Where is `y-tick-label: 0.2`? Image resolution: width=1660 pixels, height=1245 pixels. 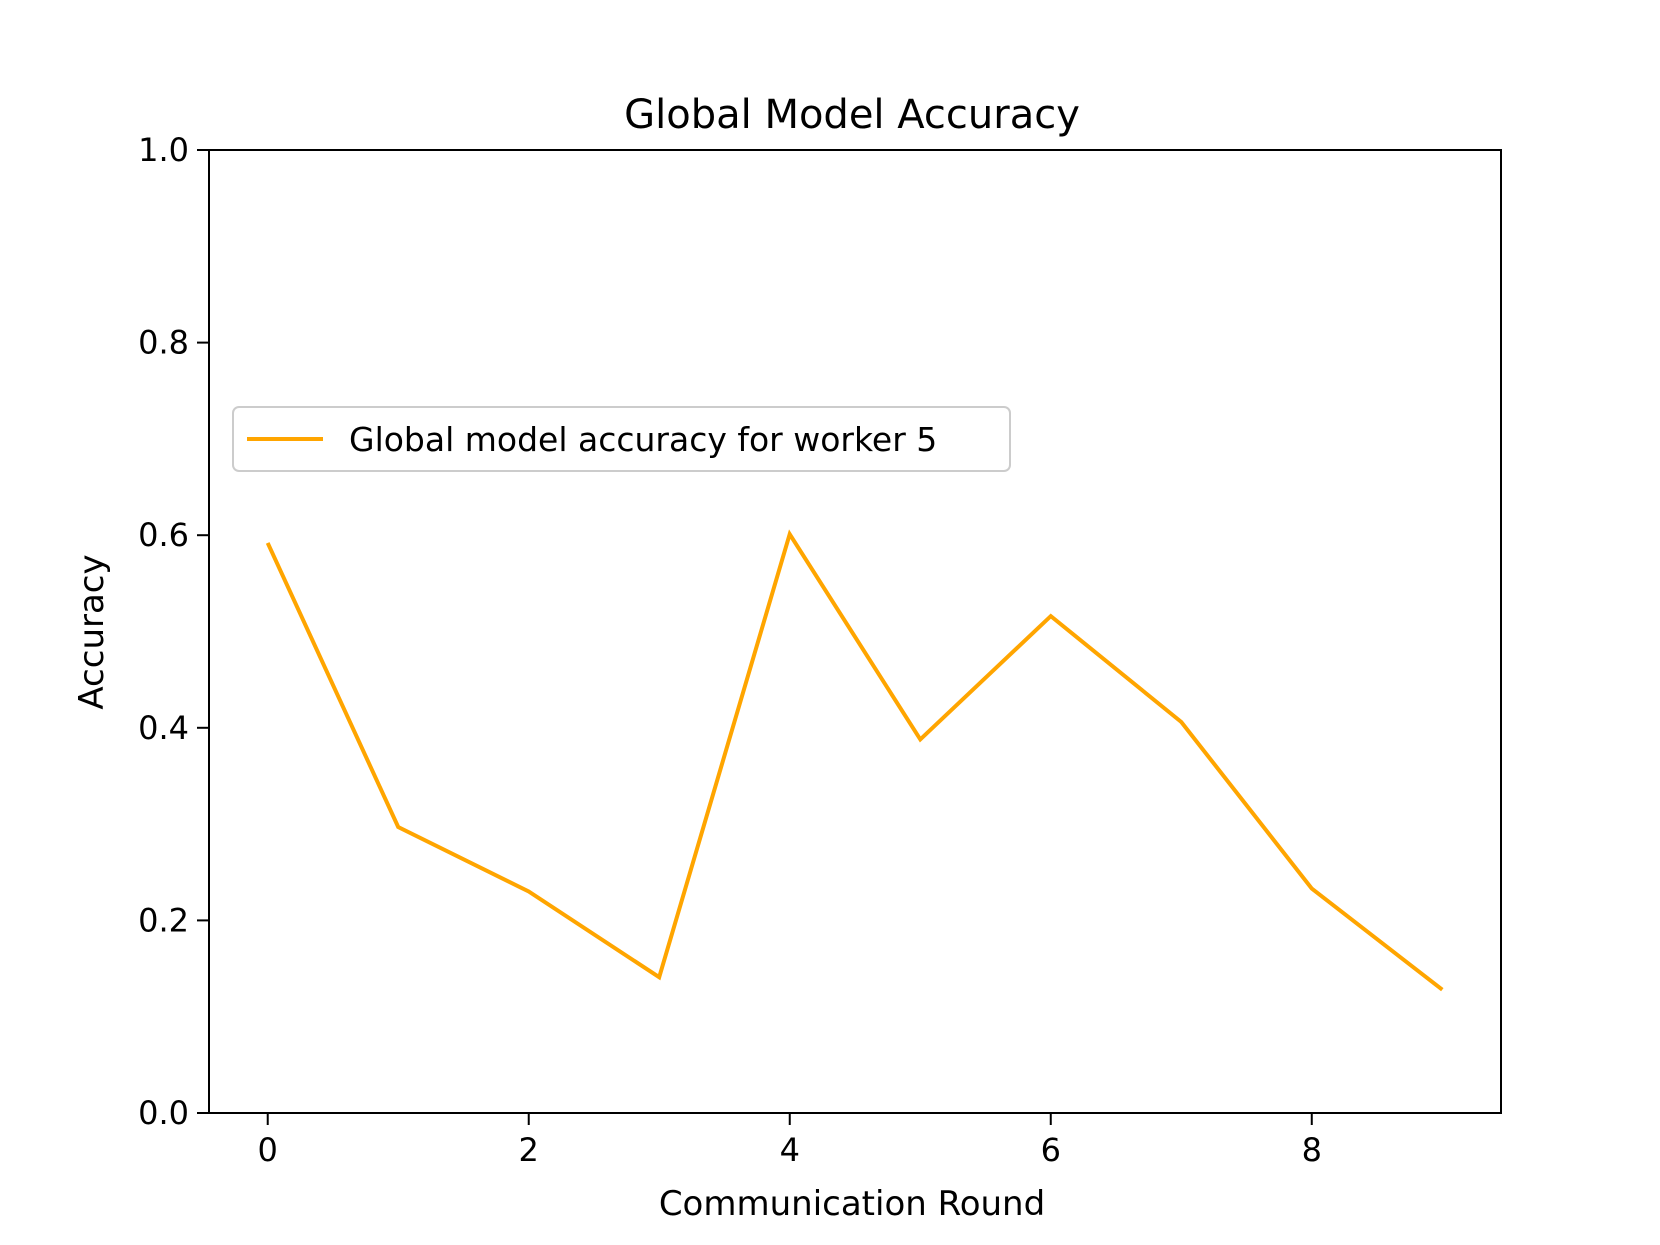 y-tick-label: 0.2 is located at coordinates (163, 920).